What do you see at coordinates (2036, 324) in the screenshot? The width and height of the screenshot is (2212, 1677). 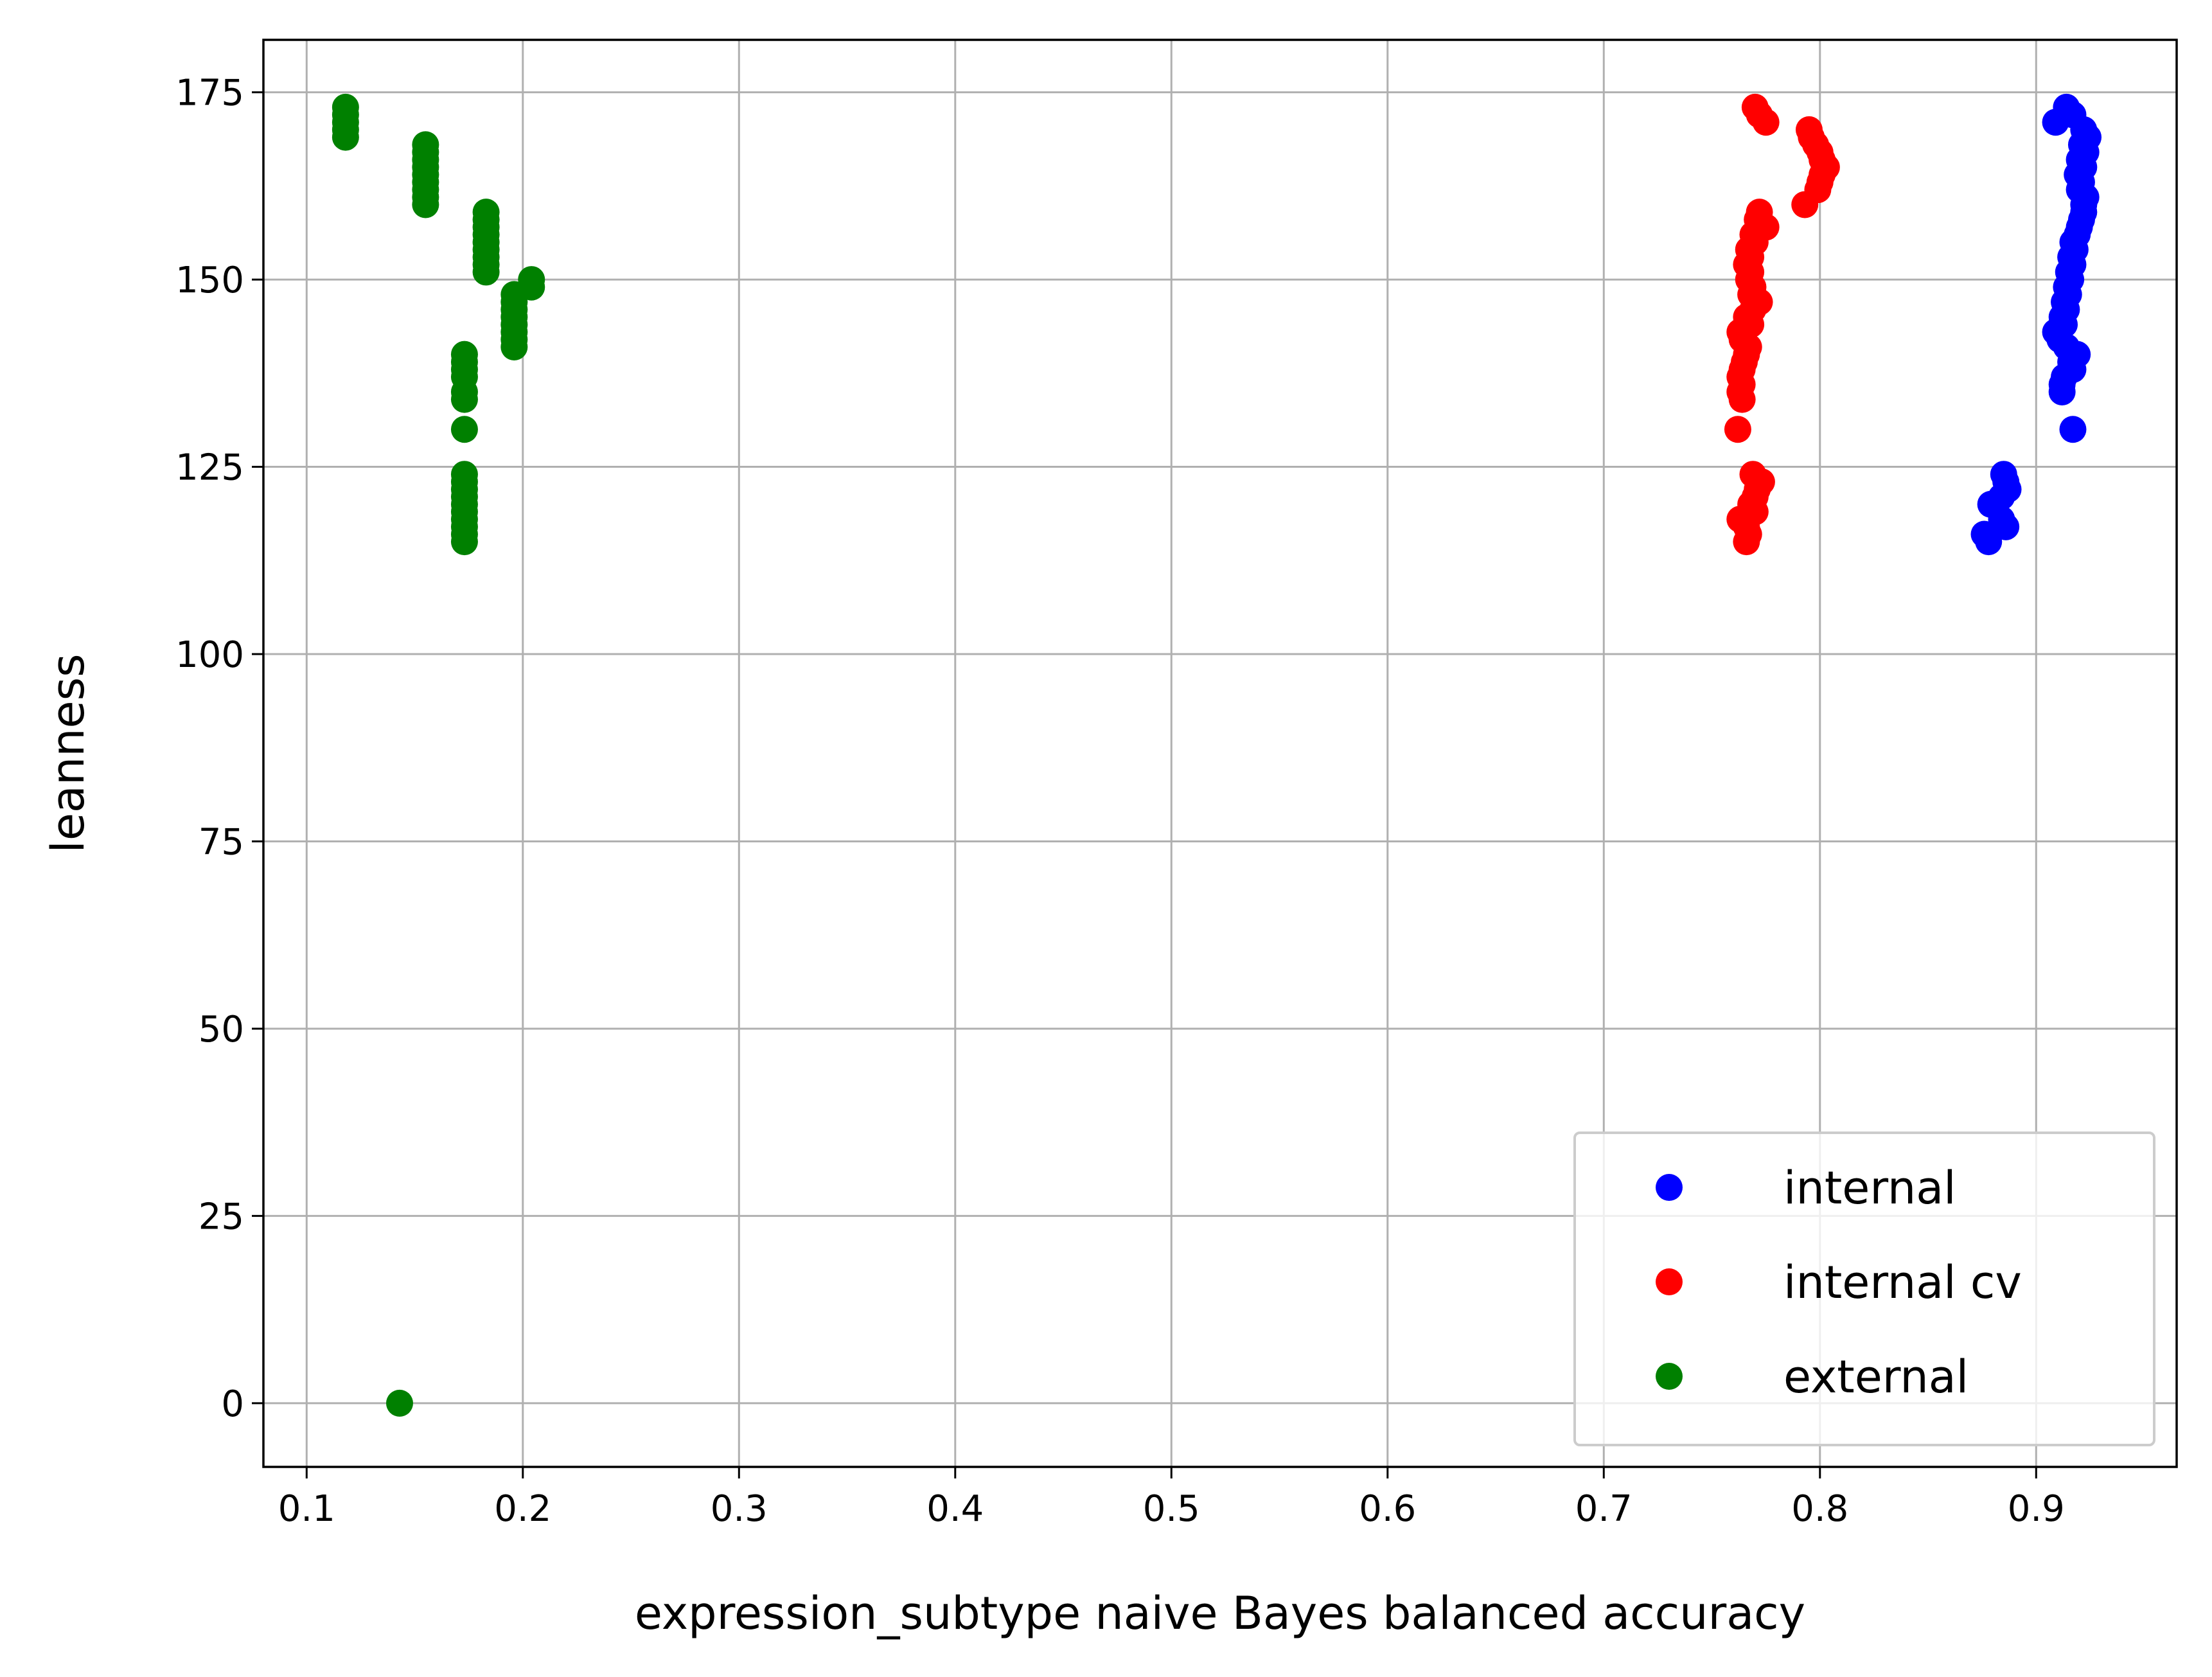 I see `series-internal` at bounding box center [2036, 324].